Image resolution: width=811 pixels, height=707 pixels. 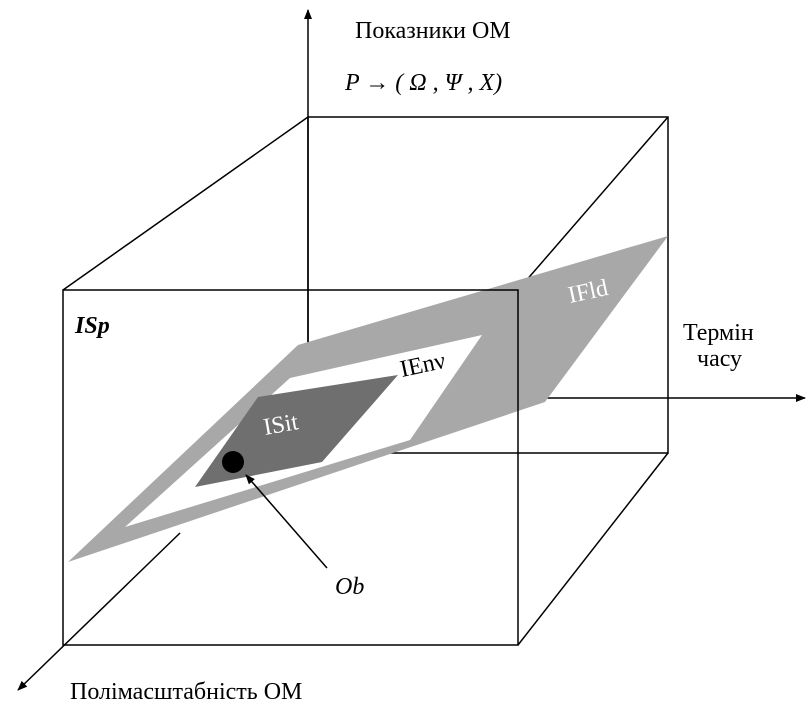 I want to click on horizontal-axis-label: Термін, so click(x=718, y=333).